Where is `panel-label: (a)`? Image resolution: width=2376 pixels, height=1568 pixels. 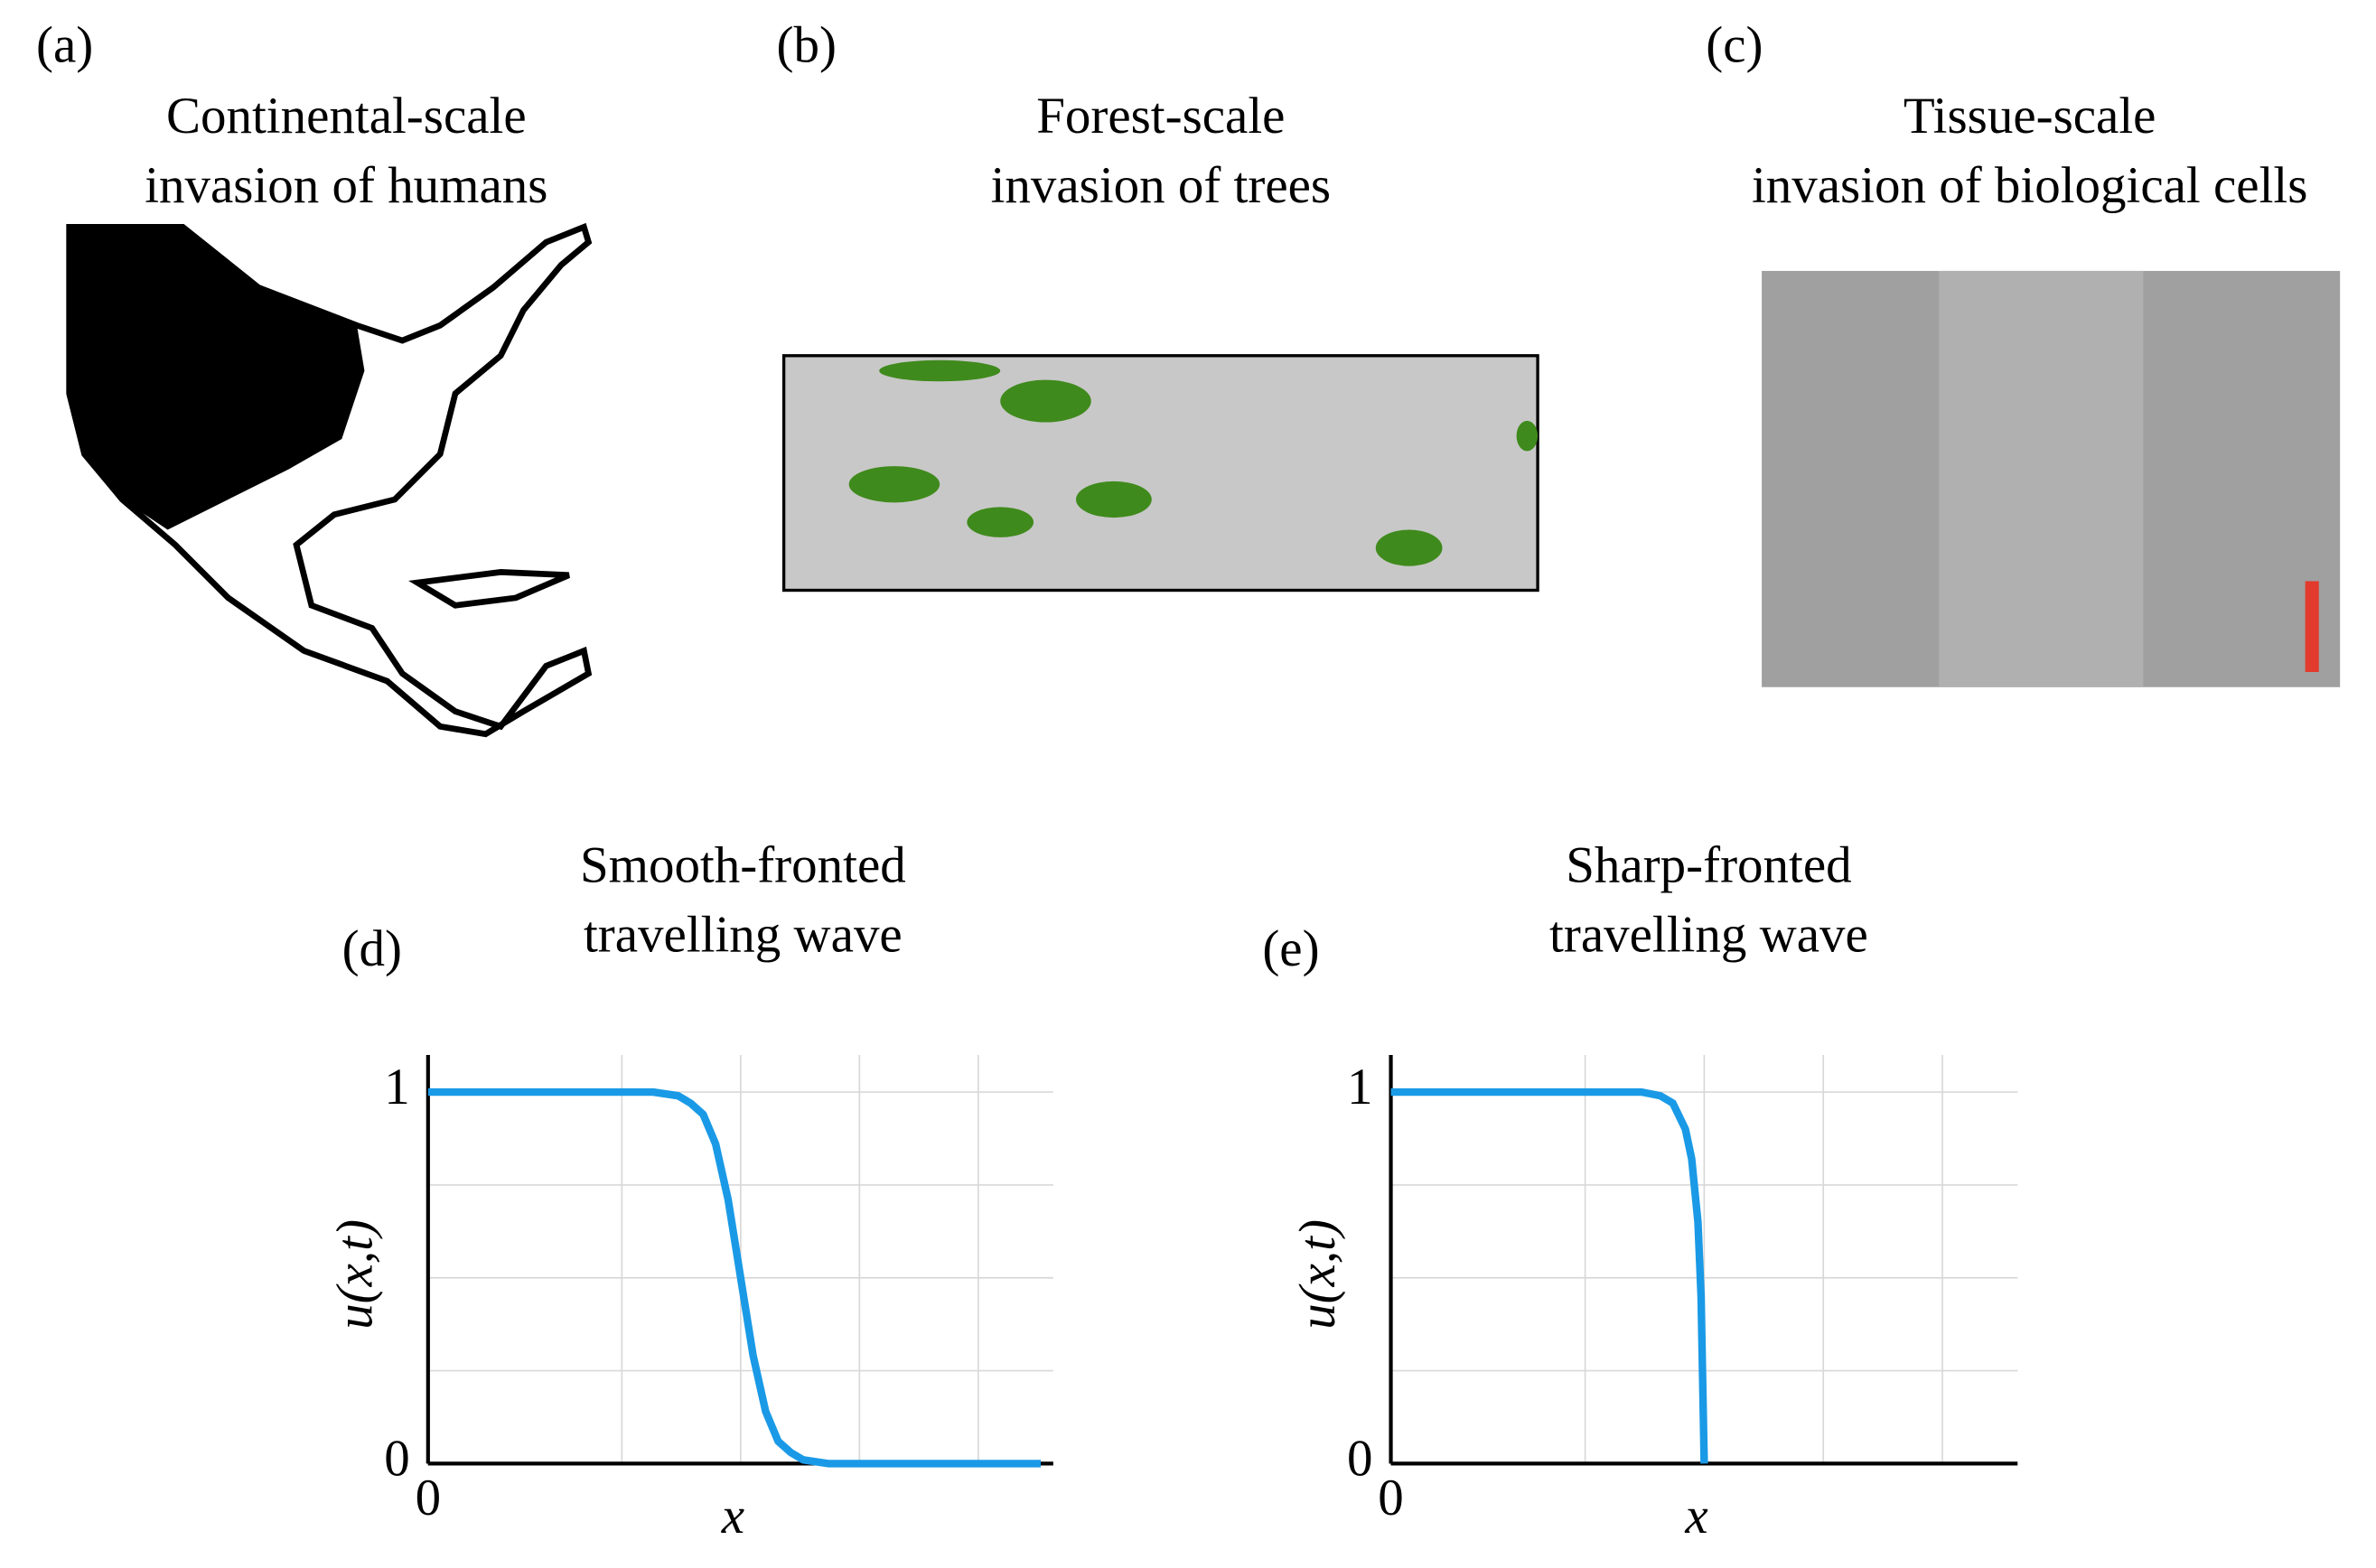
panel-label: (a) is located at coordinates (64, 44).